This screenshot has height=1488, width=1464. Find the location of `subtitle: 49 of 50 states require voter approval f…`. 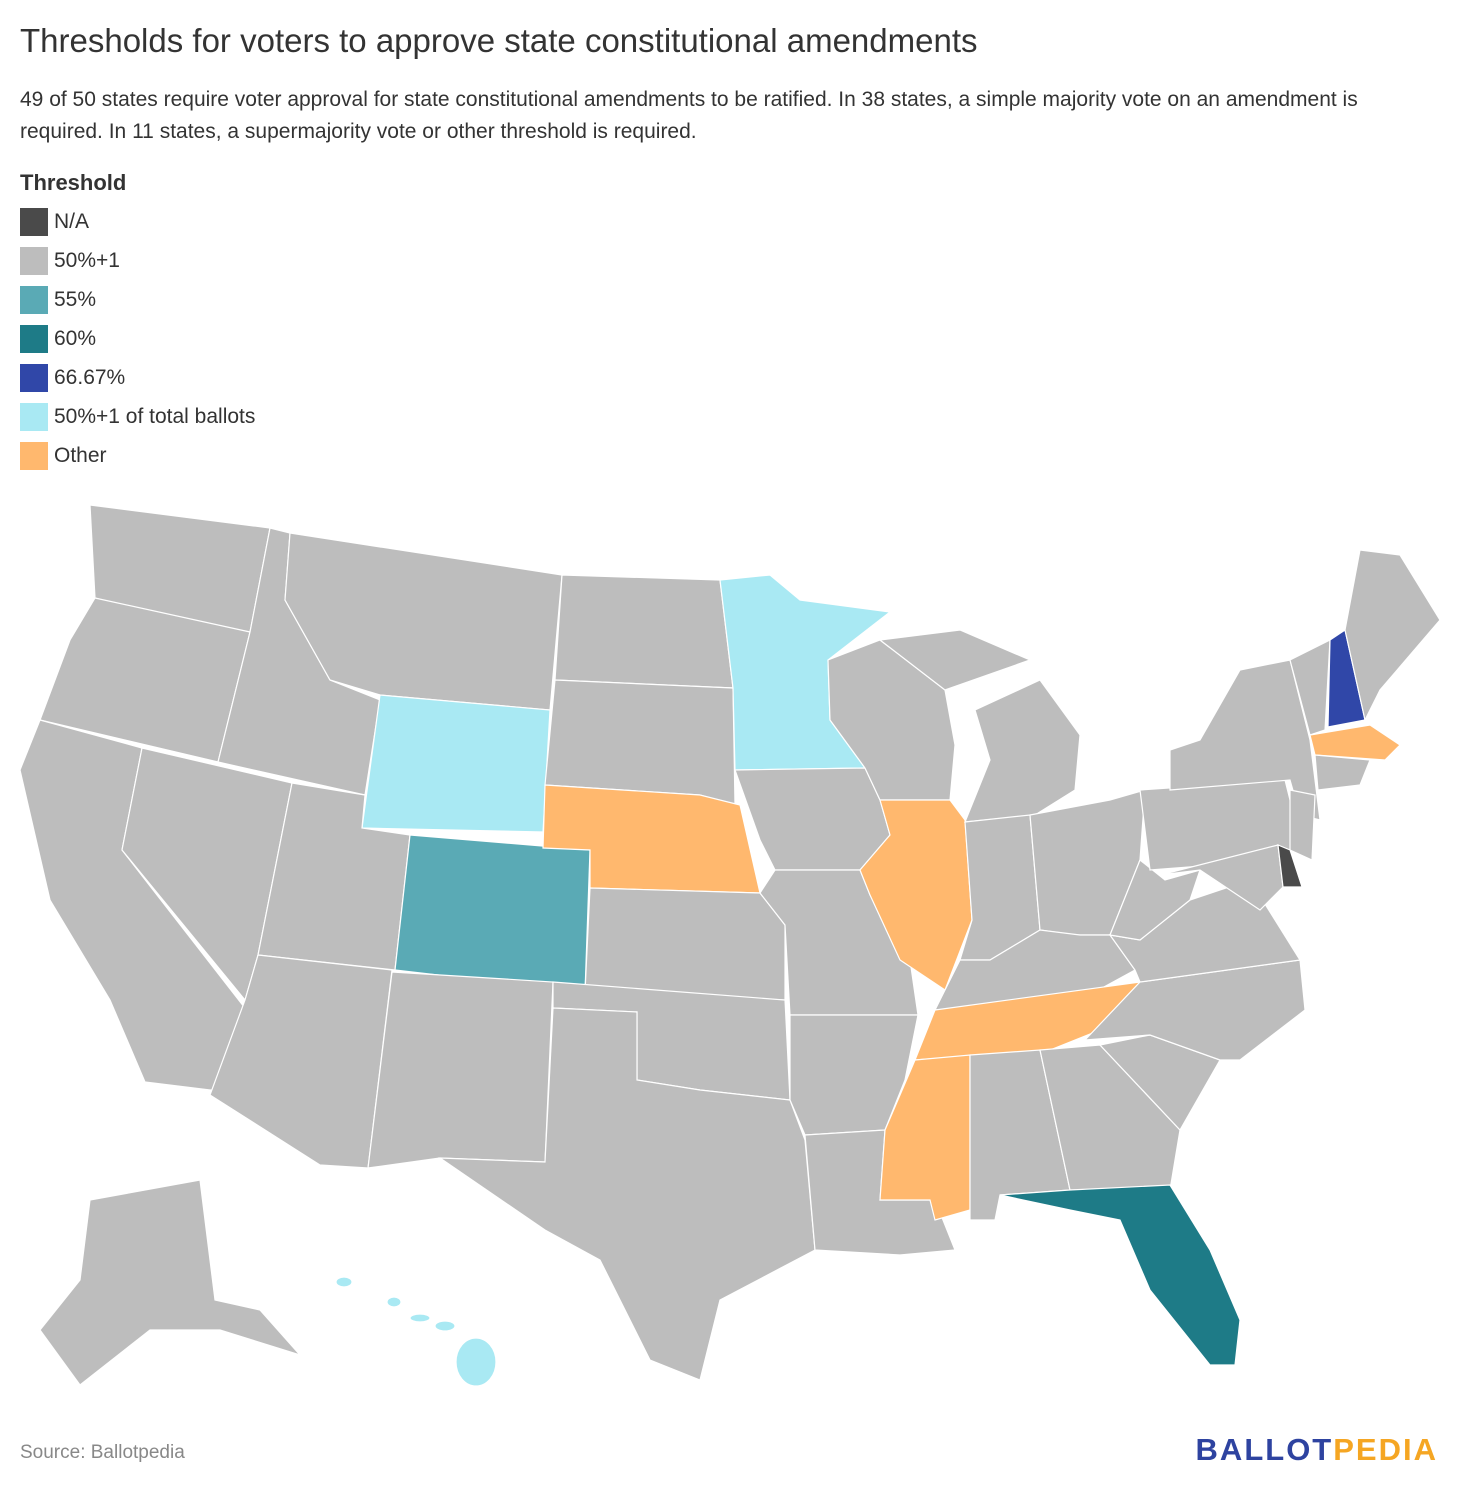

subtitle: 49 of 50 states require voter approval f… is located at coordinates (689, 115).